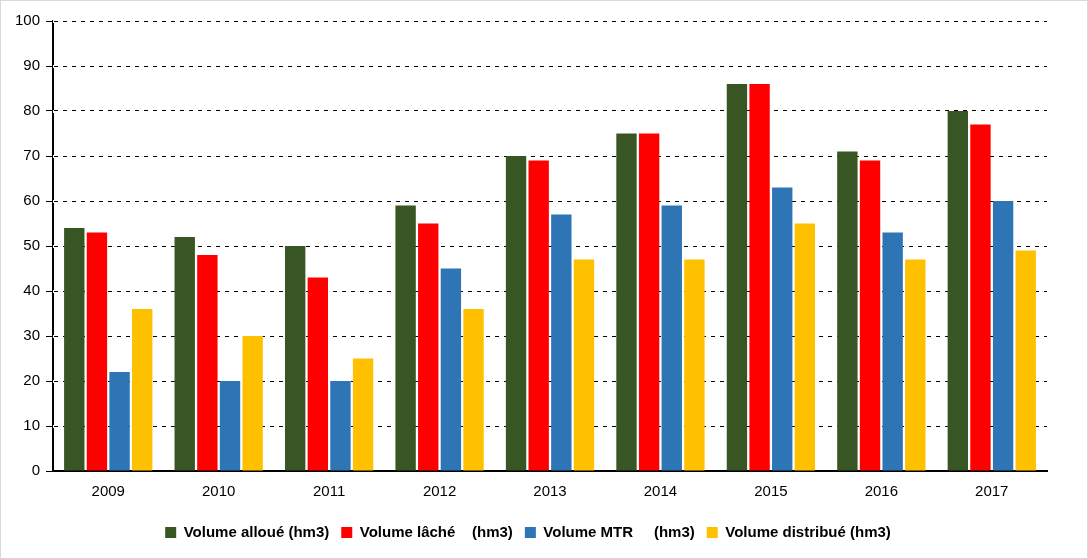 The height and width of the screenshot is (559, 1088). What do you see at coordinates (28, 20) in the screenshot?
I see `y-tick-label: 100` at bounding box center [28, 20].